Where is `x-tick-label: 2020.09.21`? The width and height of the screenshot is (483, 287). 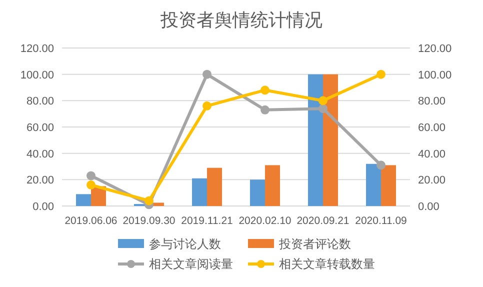
x-tick-label: 2020.09.21 is located at coordinates (323, 221).